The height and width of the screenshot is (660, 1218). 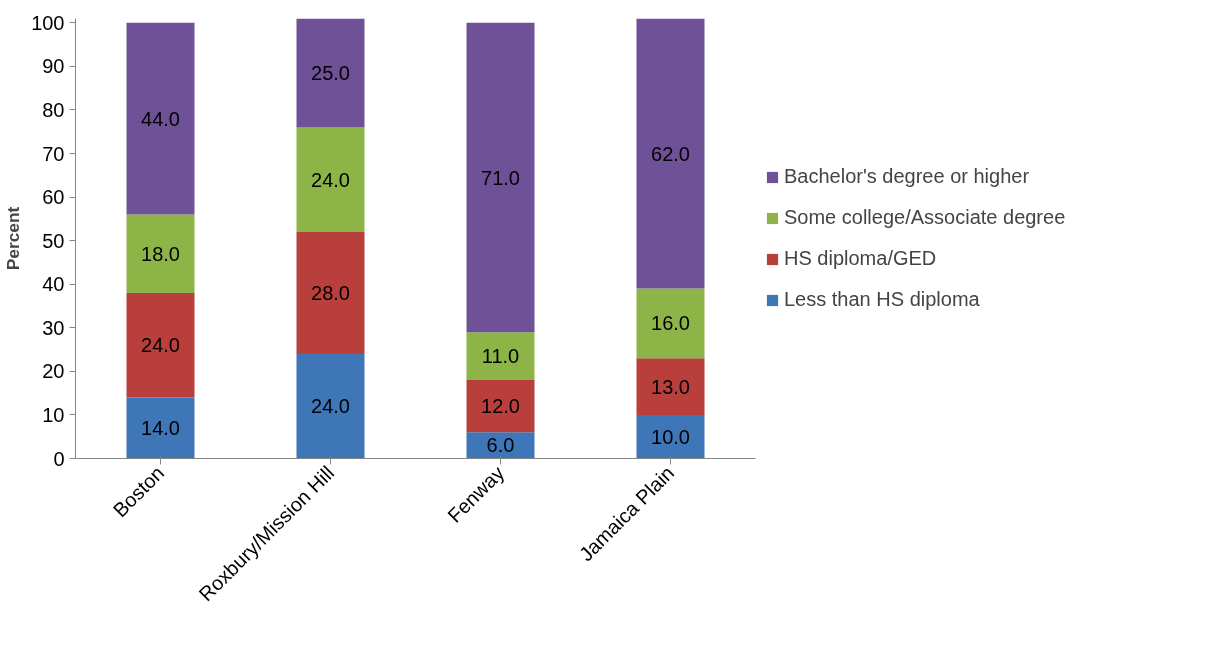 What do you see at coordinates (53, 153) in the screenshot?
I see `y-tick-label: 70` at bounding box center [53, 153].